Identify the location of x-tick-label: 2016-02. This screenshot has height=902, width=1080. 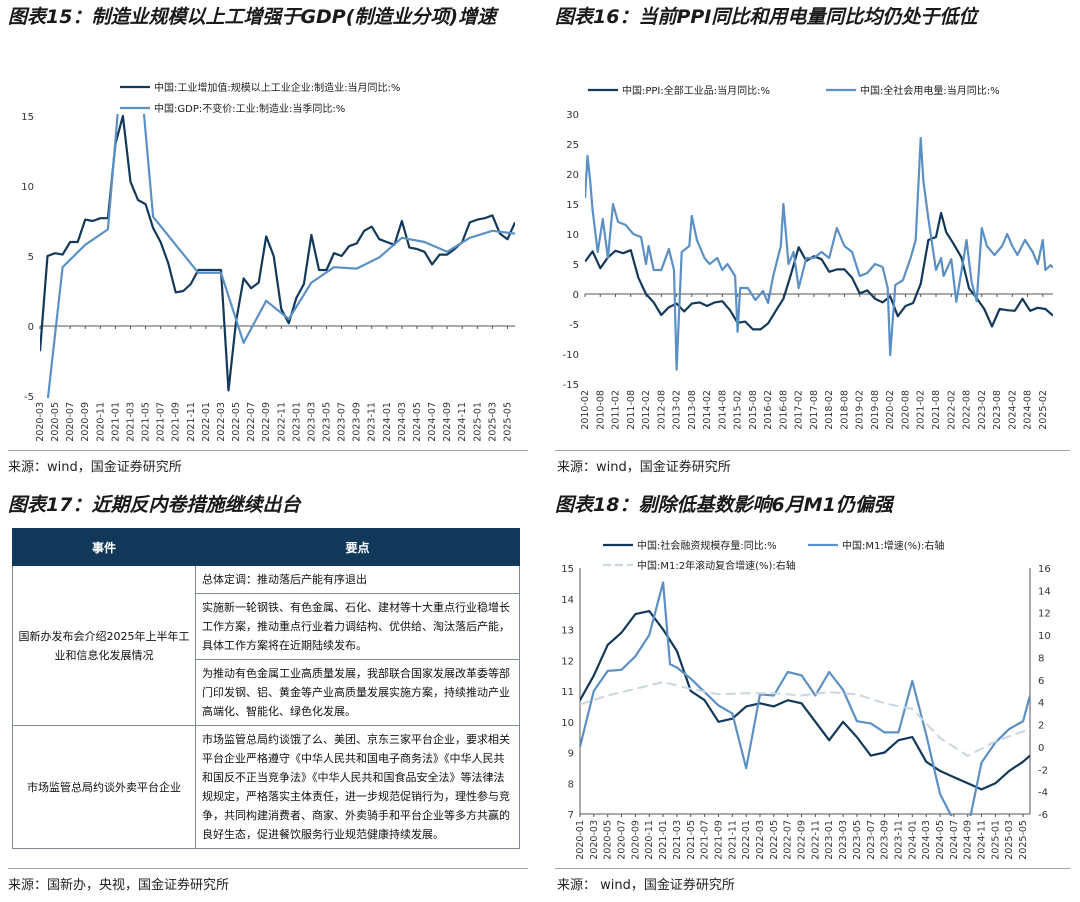
(768, 410).